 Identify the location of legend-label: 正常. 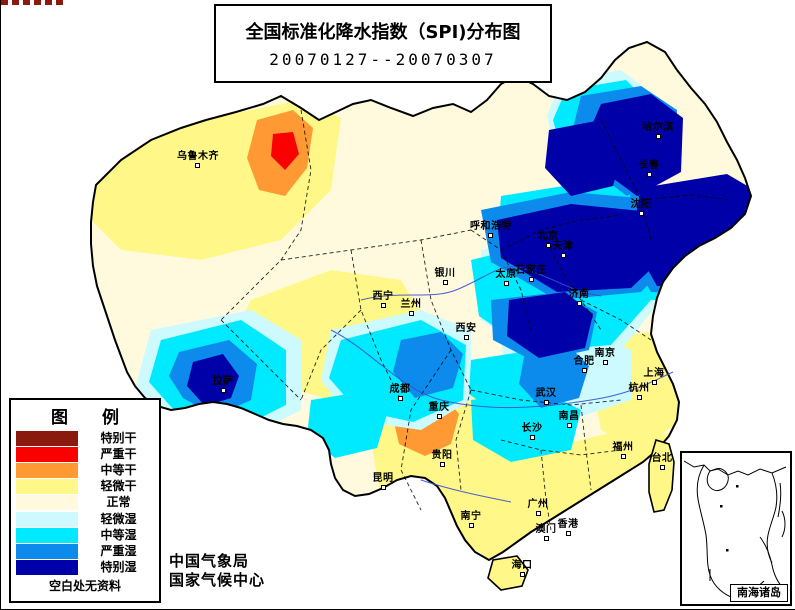
(118, 502).